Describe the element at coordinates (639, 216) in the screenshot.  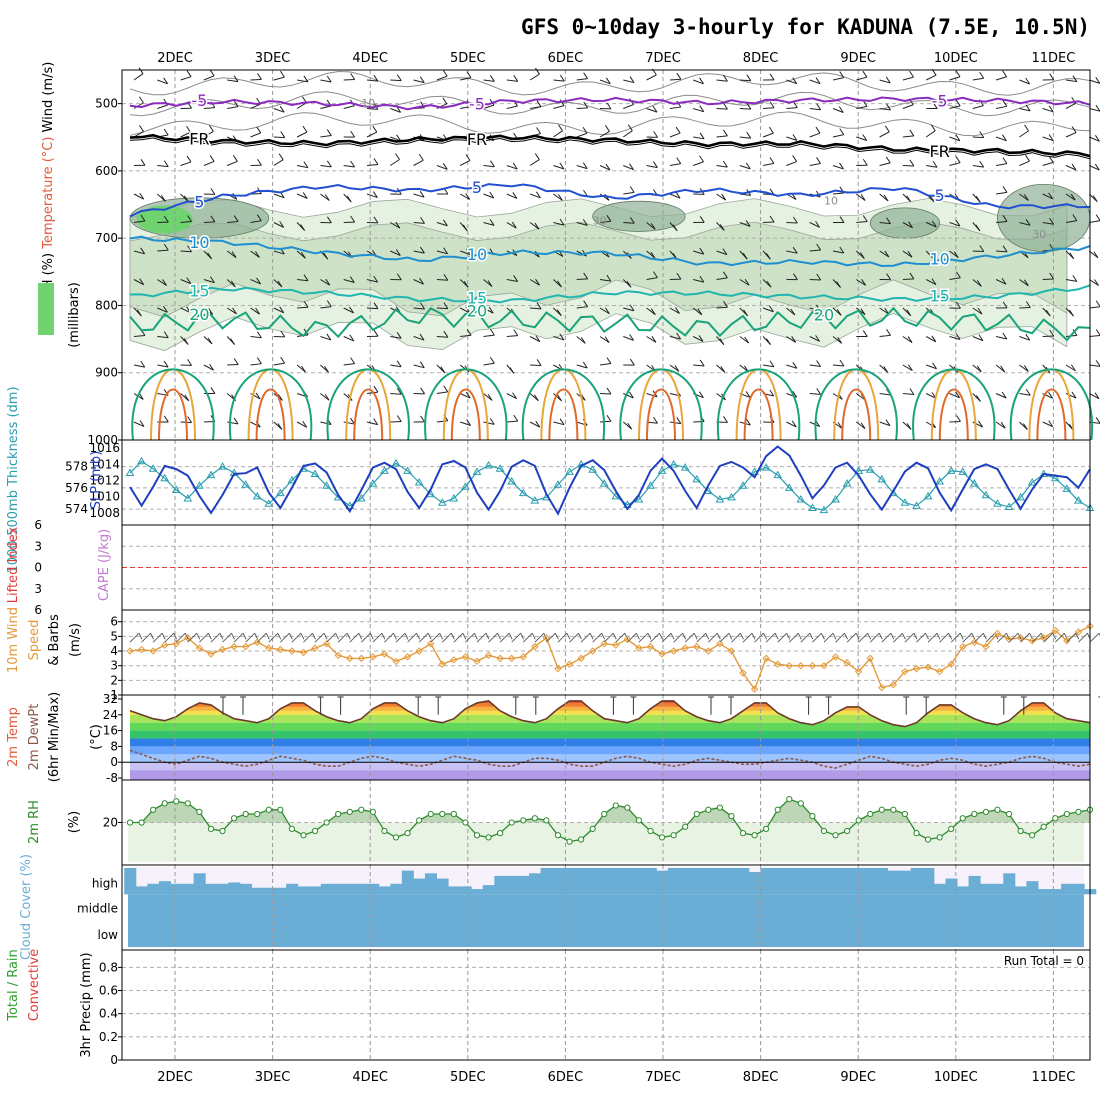
I see `rh-shading-high` at that location.